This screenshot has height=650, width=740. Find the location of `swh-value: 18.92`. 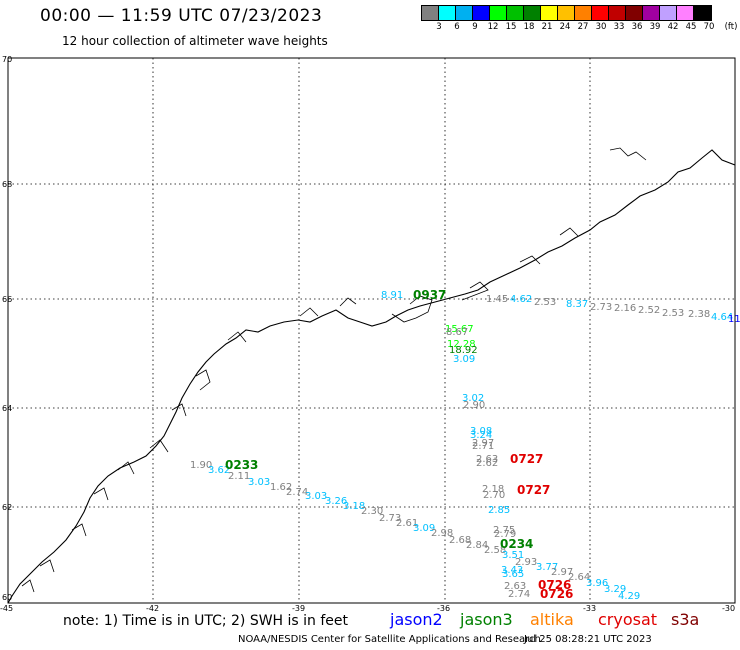

swh-value: 18.92 is located at coordinates (463, 350).